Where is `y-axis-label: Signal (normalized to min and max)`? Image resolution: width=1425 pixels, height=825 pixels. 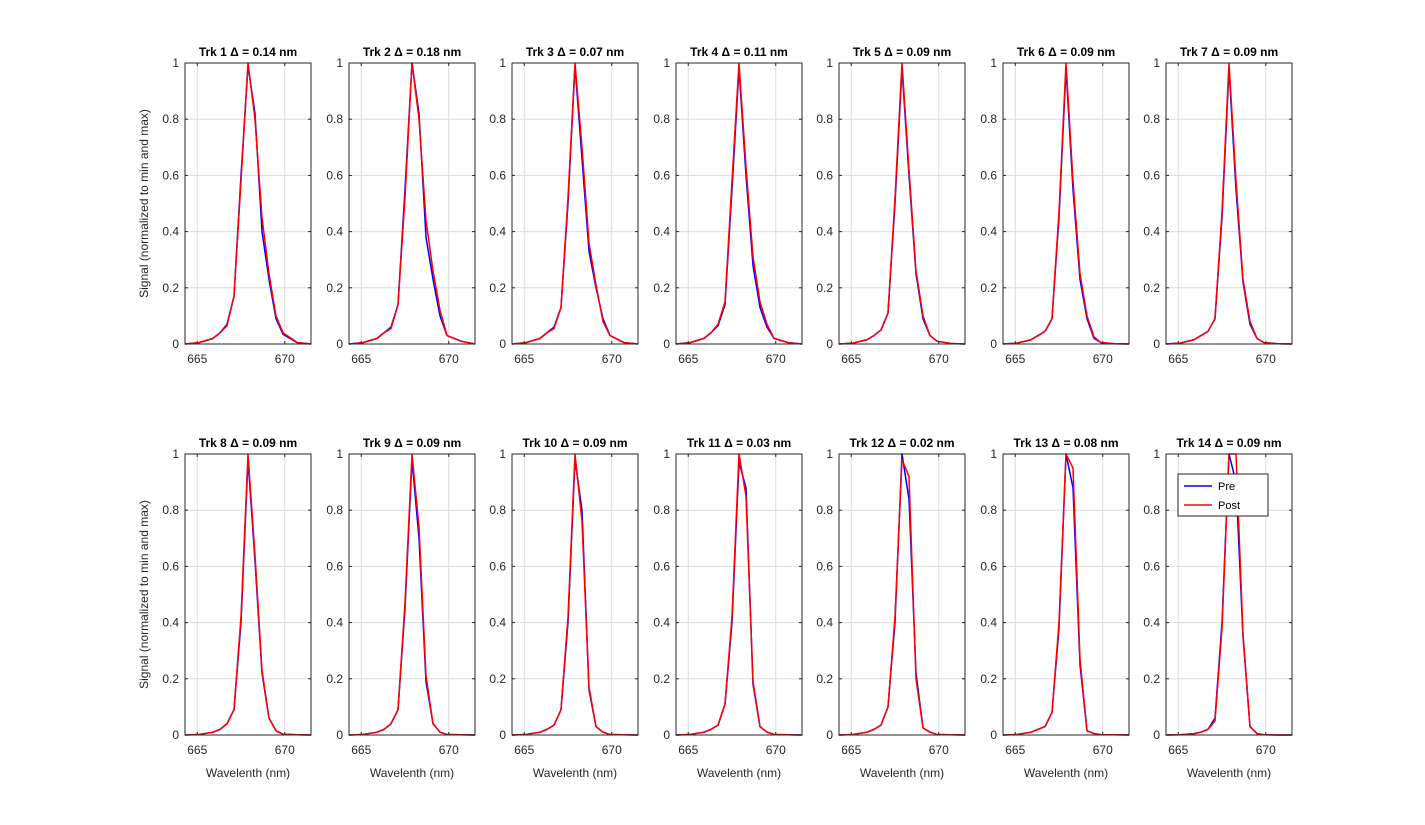
y-axis-label: Signal (normalized to min and max) is located at coordinates (144, 203).